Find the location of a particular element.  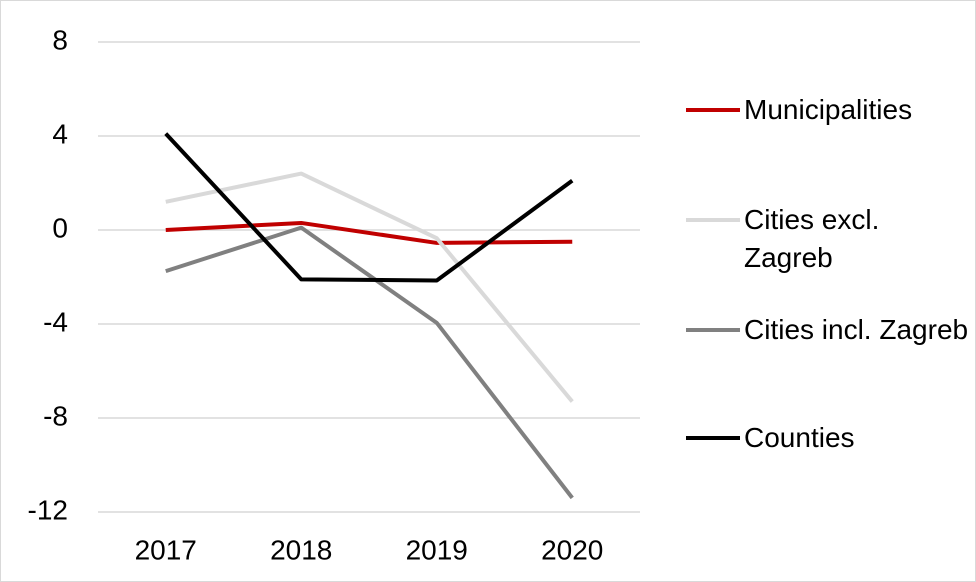

legend-label: Municipalities is located at coordinates (828, 109).